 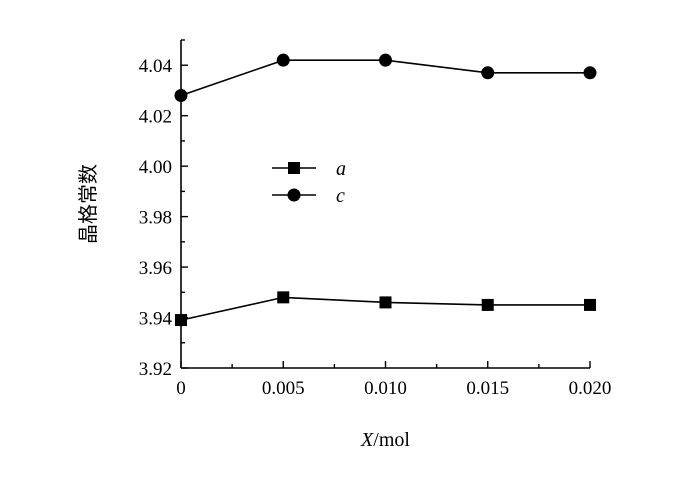 What do you see at coordinates (308, 196) in the screenshot?
I see `legend-item-c: c` at bounding box center [308, 196].